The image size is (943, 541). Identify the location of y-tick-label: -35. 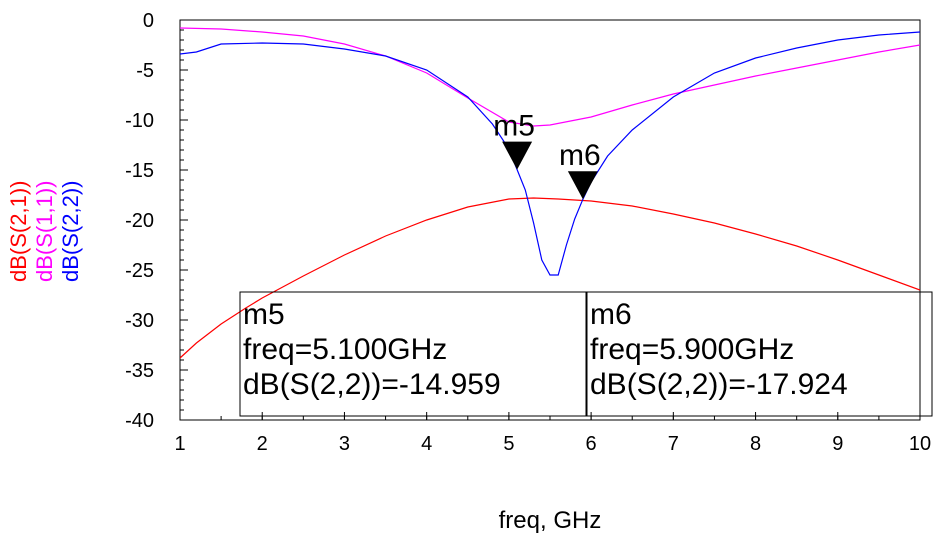
(139, 371).